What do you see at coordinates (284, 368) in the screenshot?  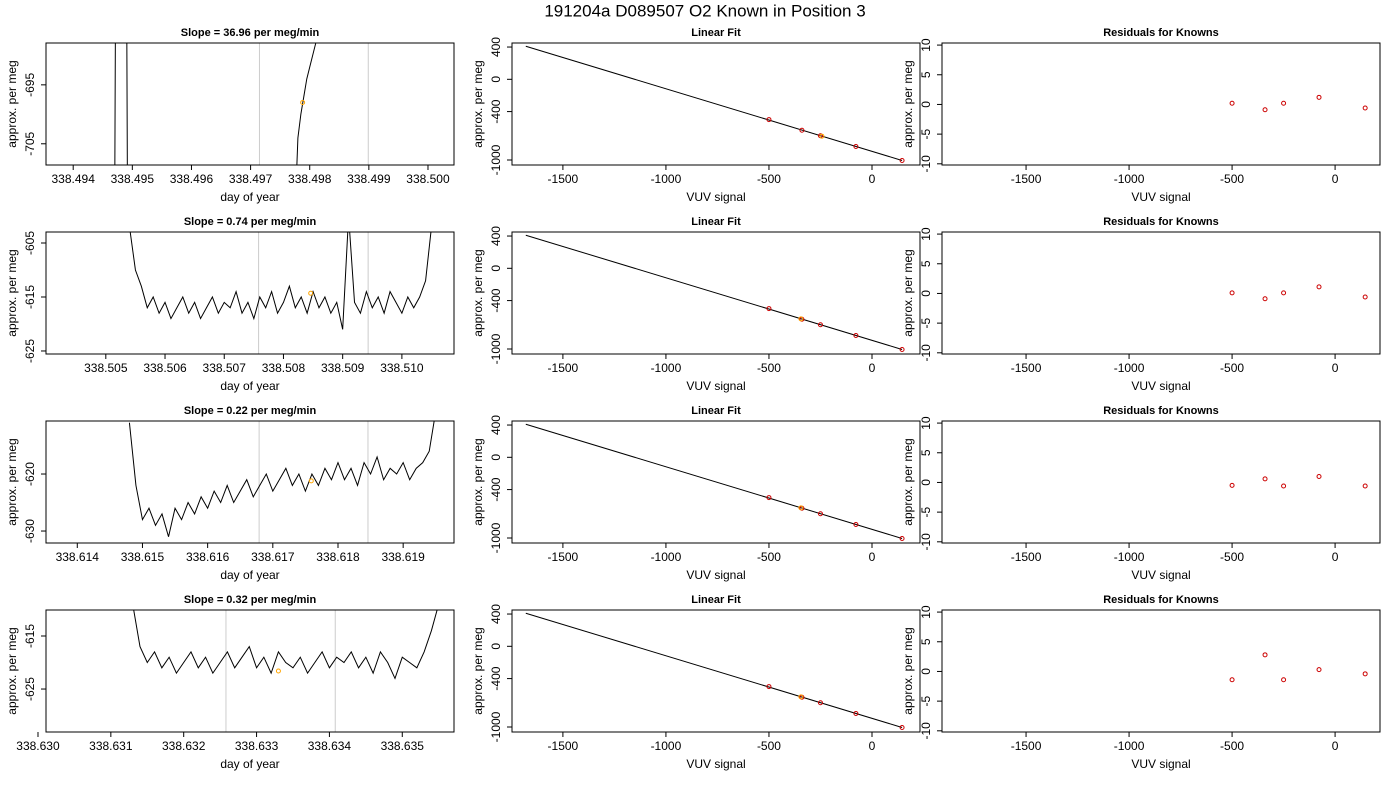 I see `x-tick-label: 338.508` at bounding box center [284, 368].